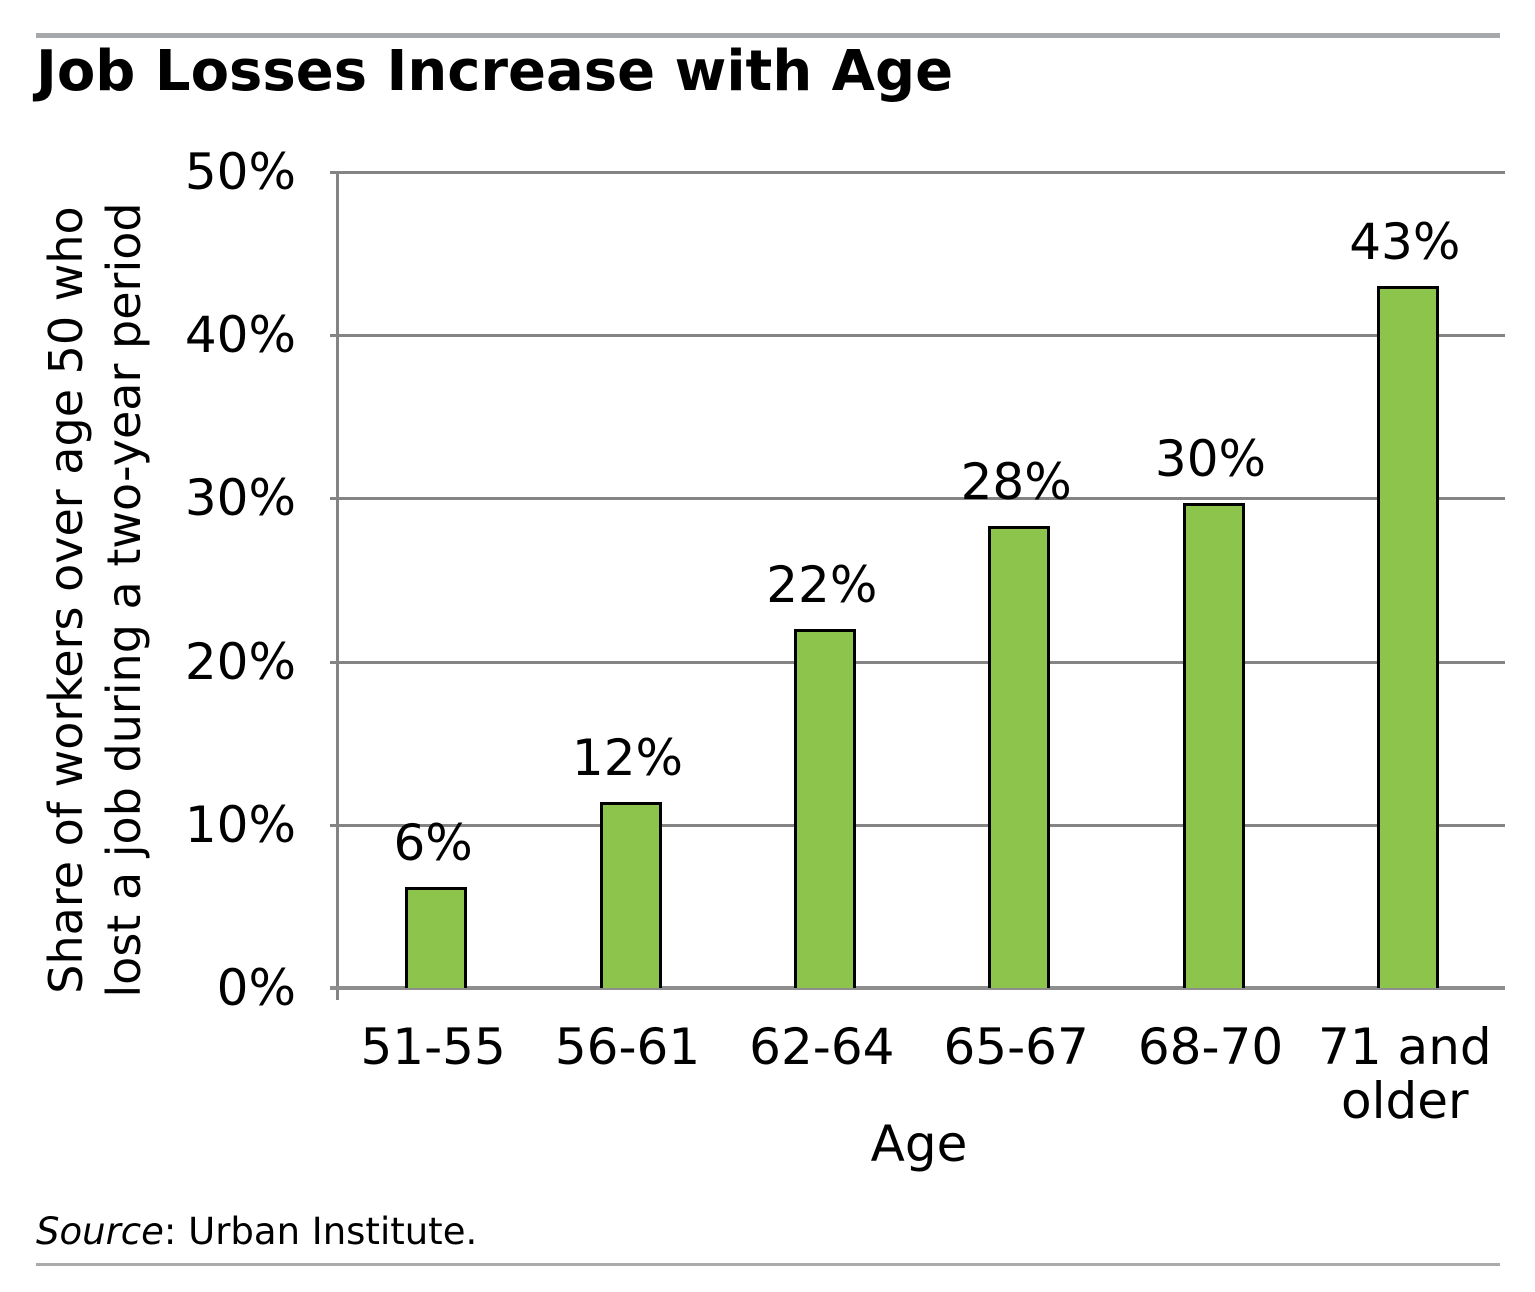 This screenshot has width=1535, height=1292. Describe the element at coordinates (240, 335) in the screenshot. I see `y-tick-label-40: 40%` at that location.